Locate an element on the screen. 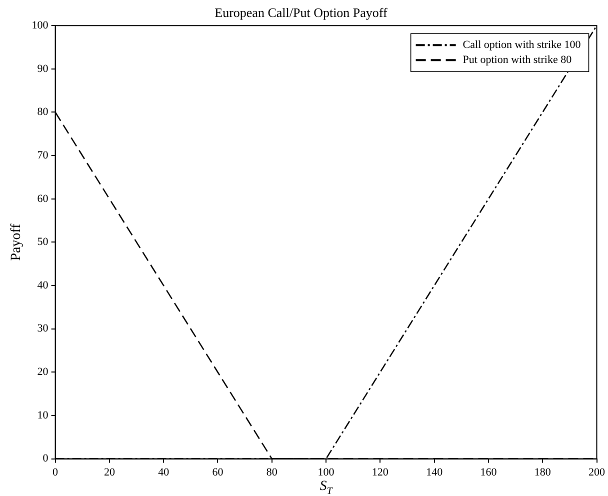 The width and height of the screenshot is (608, 496). x-tick-label: 0 is located at coordinates (55, 472).